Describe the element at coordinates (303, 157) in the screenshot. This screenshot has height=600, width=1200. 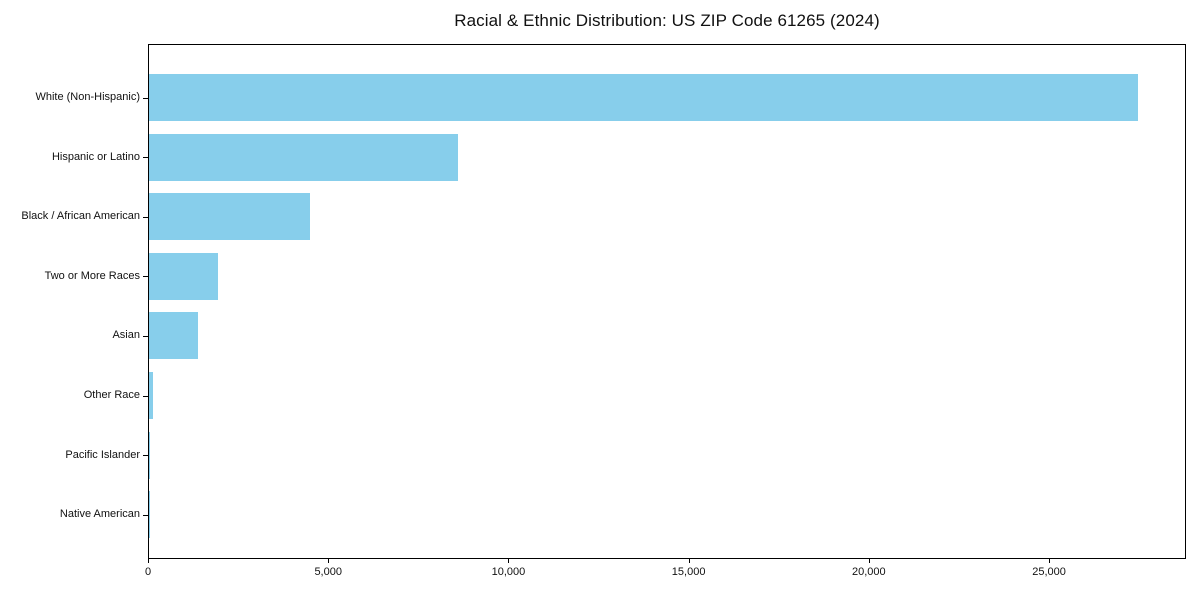
I see `bar-hispanic-or-latino` at that location.